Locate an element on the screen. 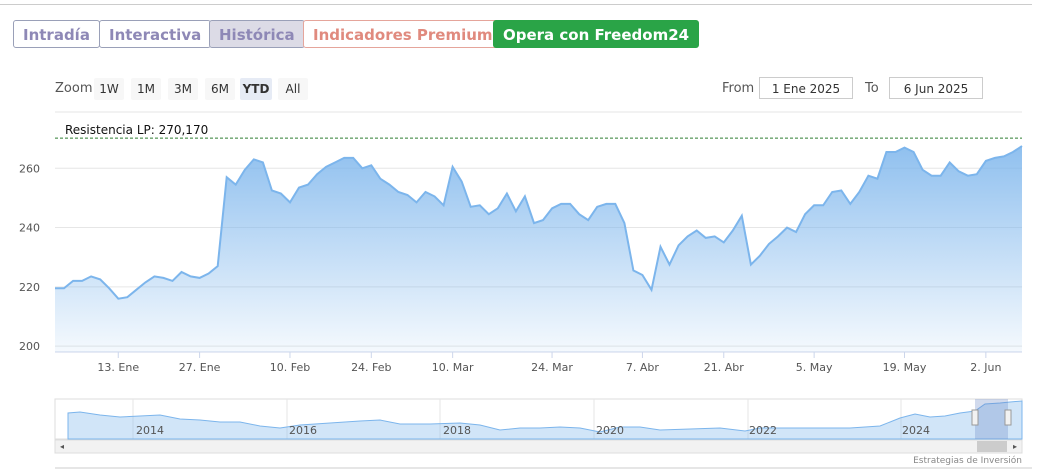 The image size is (1042, 476). navigator-series is located at coordinates (545, 420).